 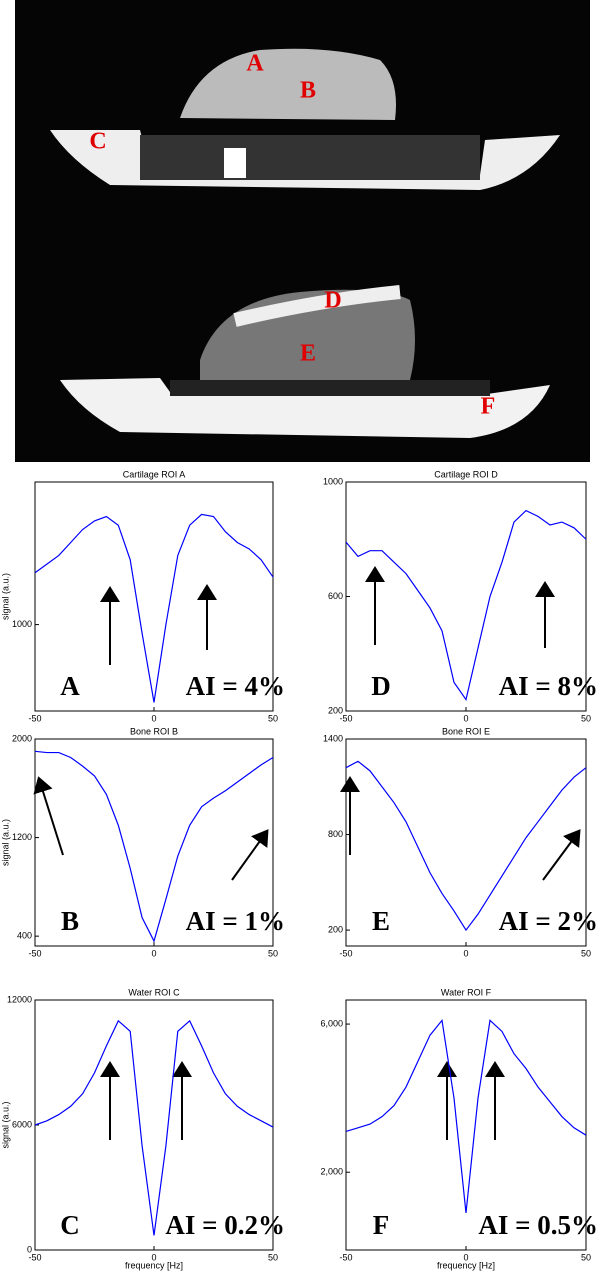 What do you see at coordinates (235, 921) in the screenshot?
I see `annotation: AI = 1%` at bounding box center [235, 921].